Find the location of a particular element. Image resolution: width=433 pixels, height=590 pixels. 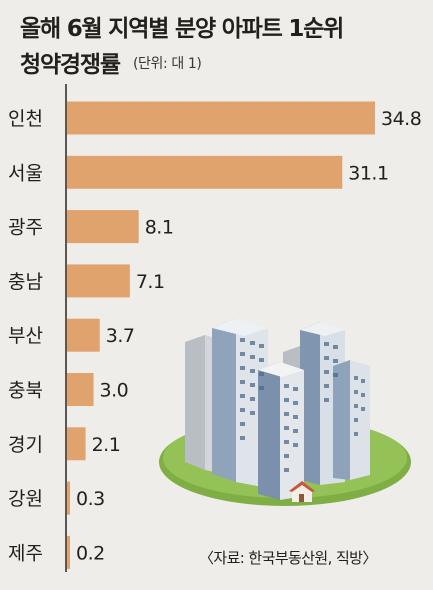

category-label: 인천 is located at coordinates (25, 119).